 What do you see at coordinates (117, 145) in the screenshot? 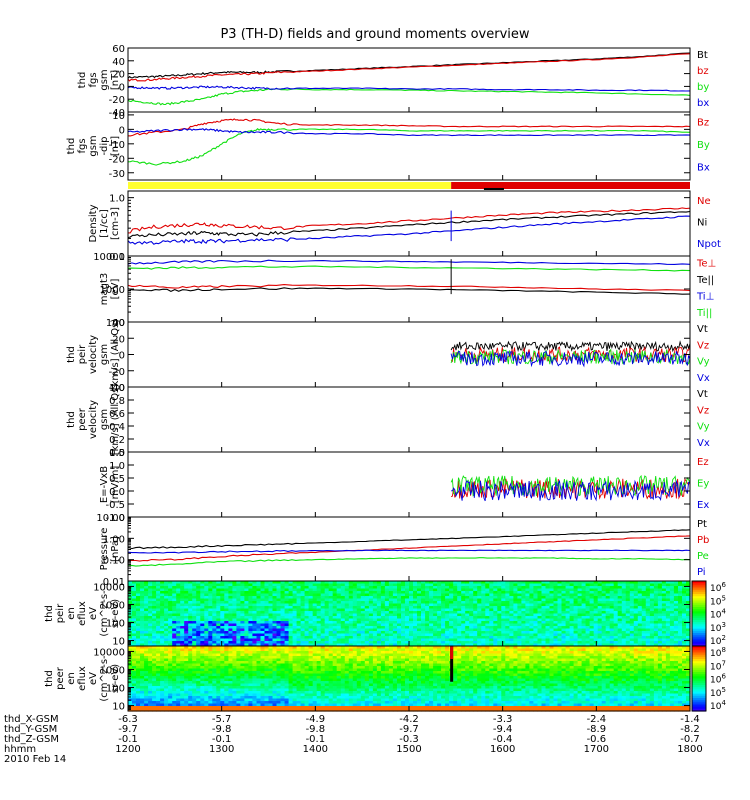
I see `y-tick-label: -10` at bounding box center [117, 145].